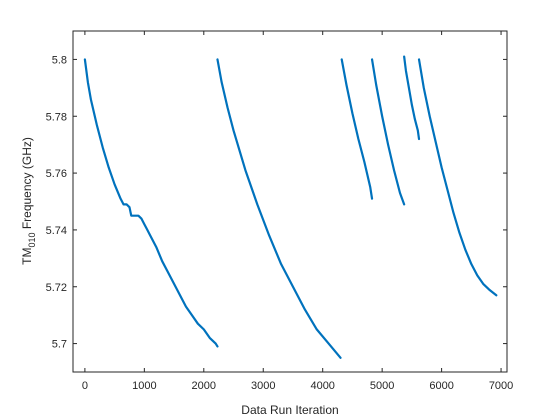 The image size is (560, 420). I want to click on x-tick-label: 5000, so click(382, 386).